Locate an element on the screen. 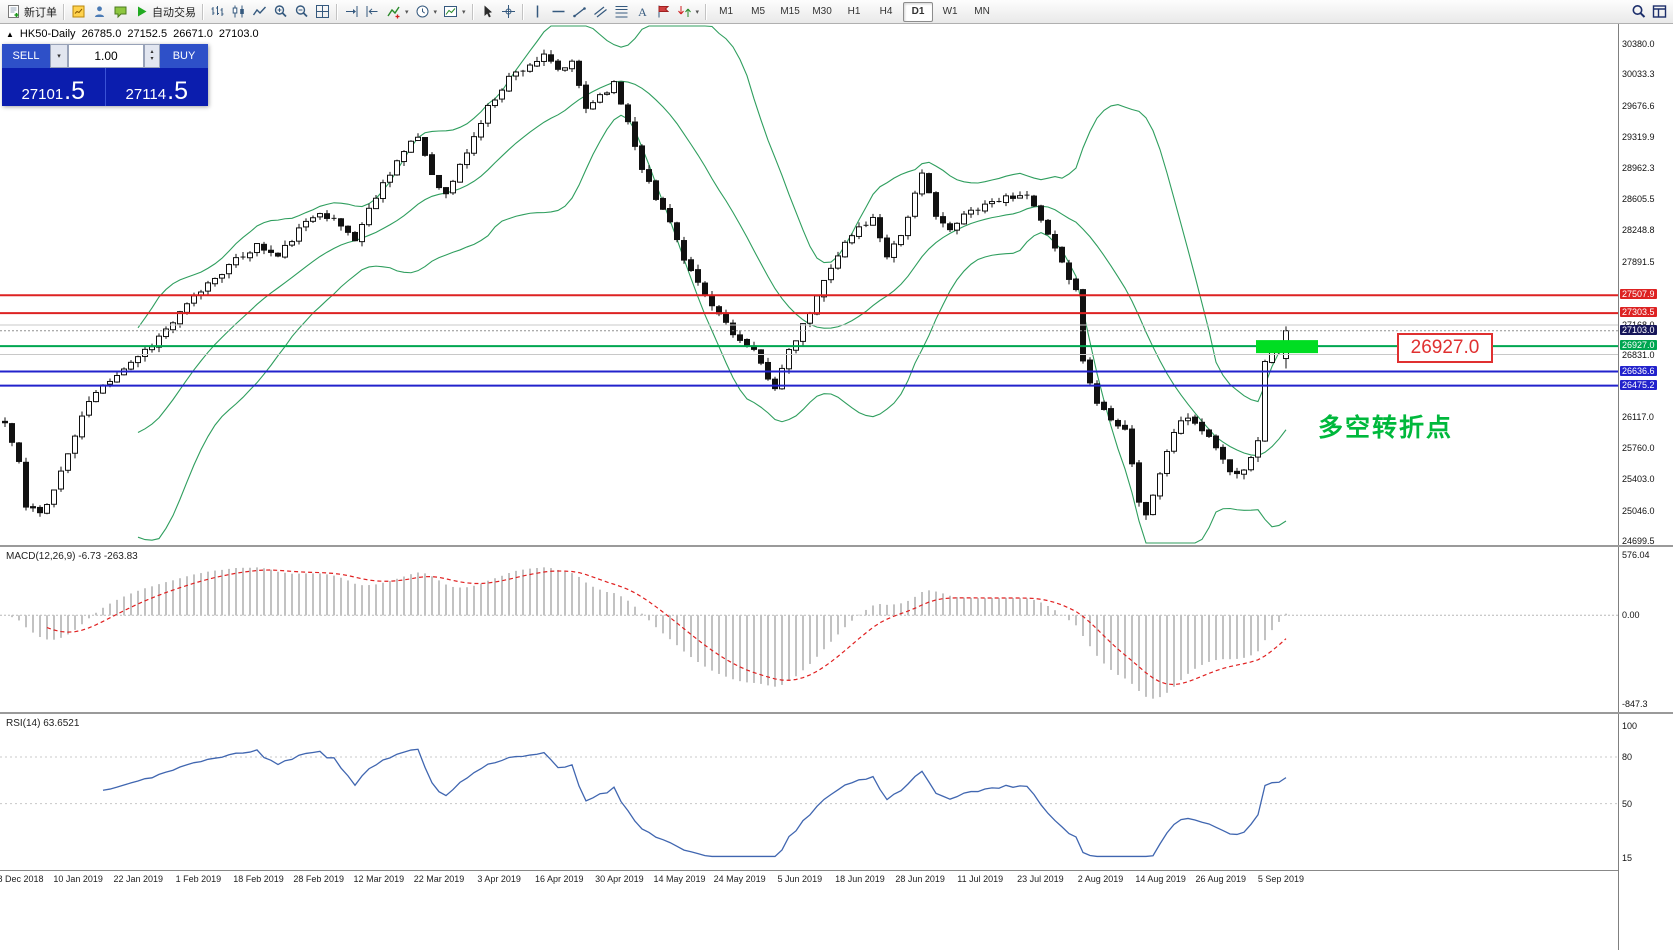 The image size is (1673, 950). templates-button-icon is located at coordinates (451, 11).